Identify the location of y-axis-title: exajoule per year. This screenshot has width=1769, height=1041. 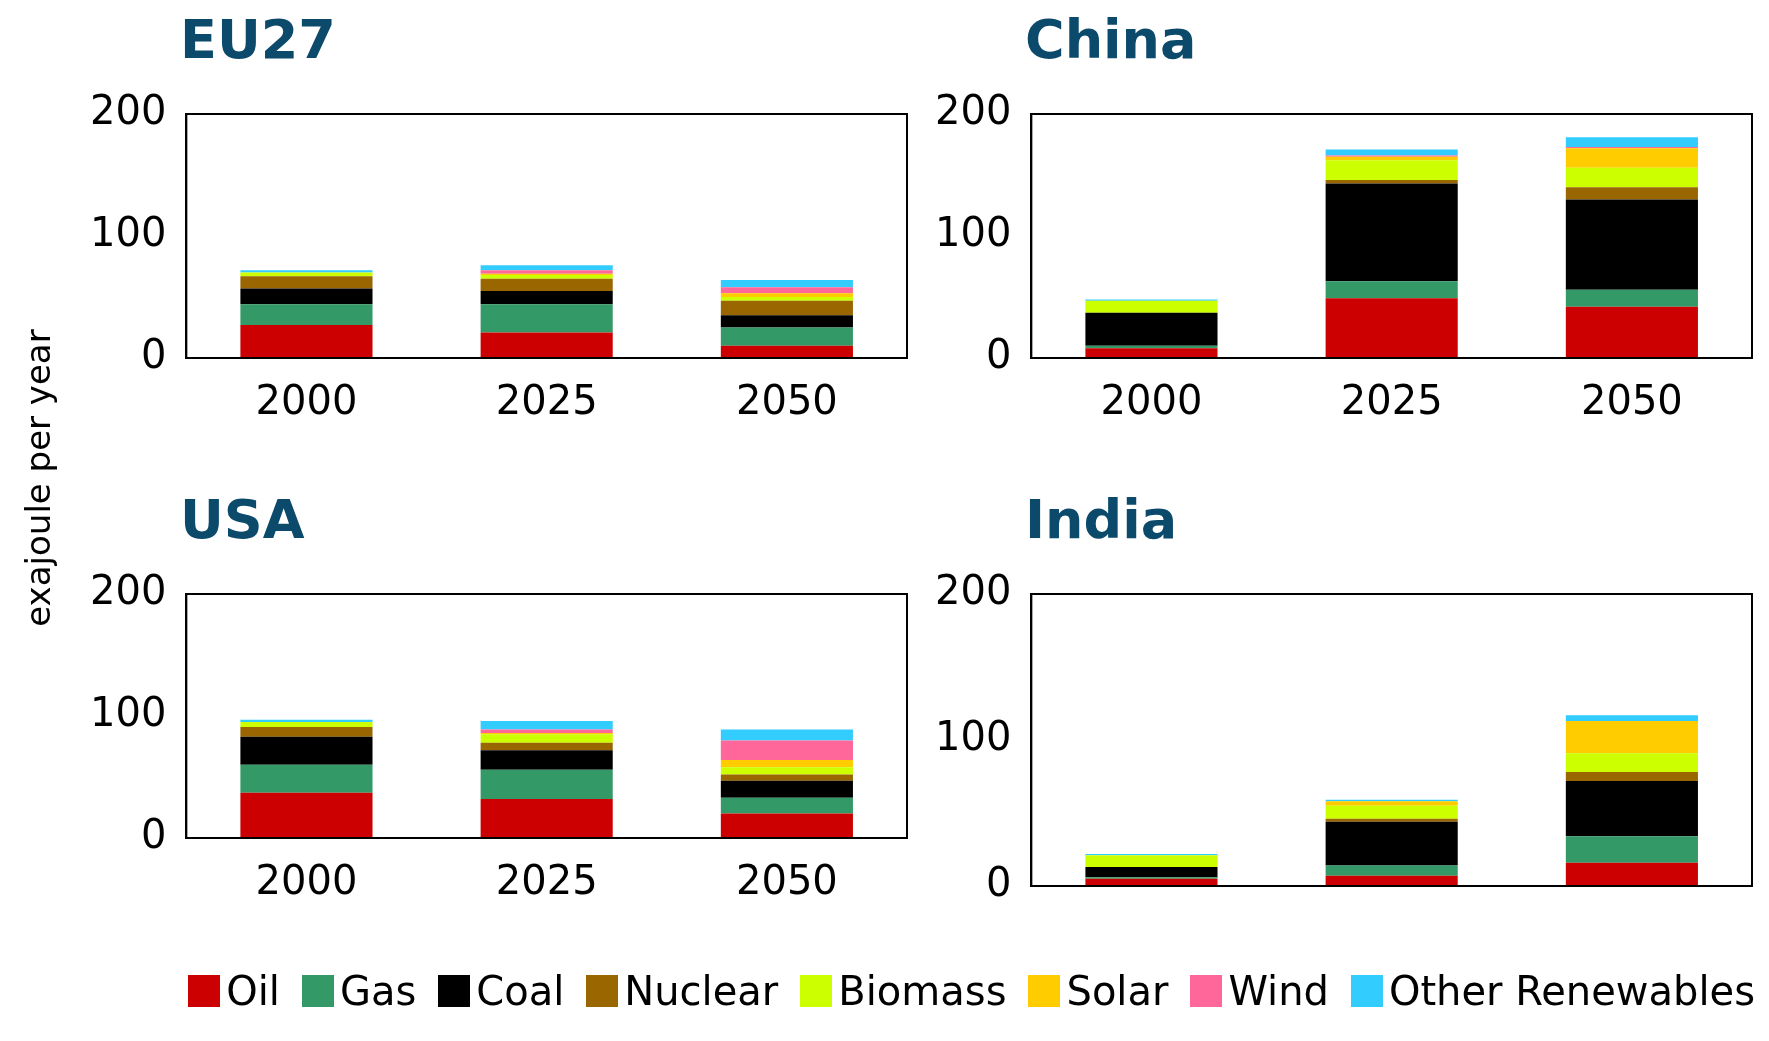
(38, 478).